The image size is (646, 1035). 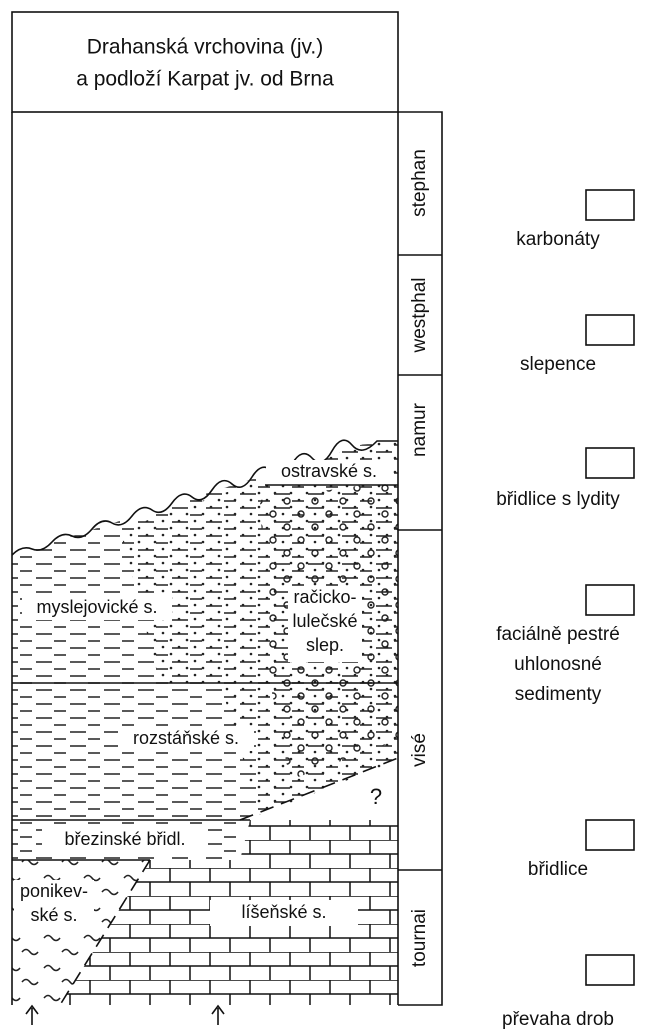 I want to click on legend-label: slepence, so click(x=558, y=364).